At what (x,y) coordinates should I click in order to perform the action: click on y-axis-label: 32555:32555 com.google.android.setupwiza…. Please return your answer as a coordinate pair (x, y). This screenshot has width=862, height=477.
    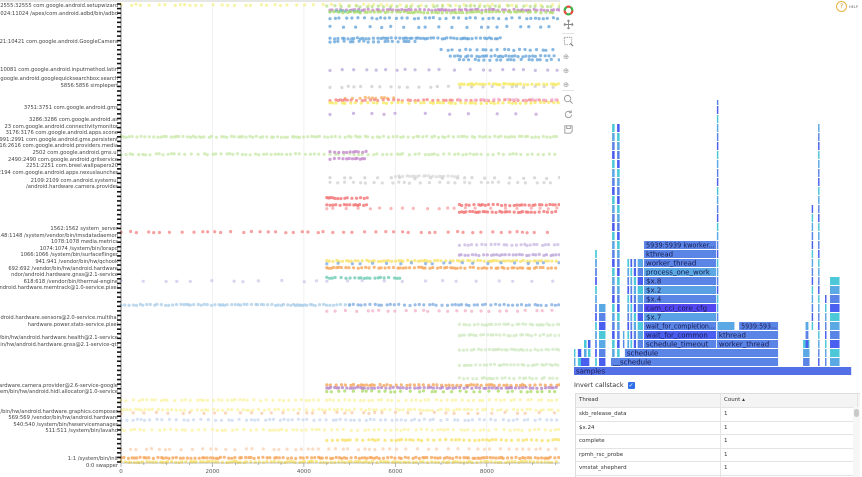
    Looking at the image, I should click on (59, 6).